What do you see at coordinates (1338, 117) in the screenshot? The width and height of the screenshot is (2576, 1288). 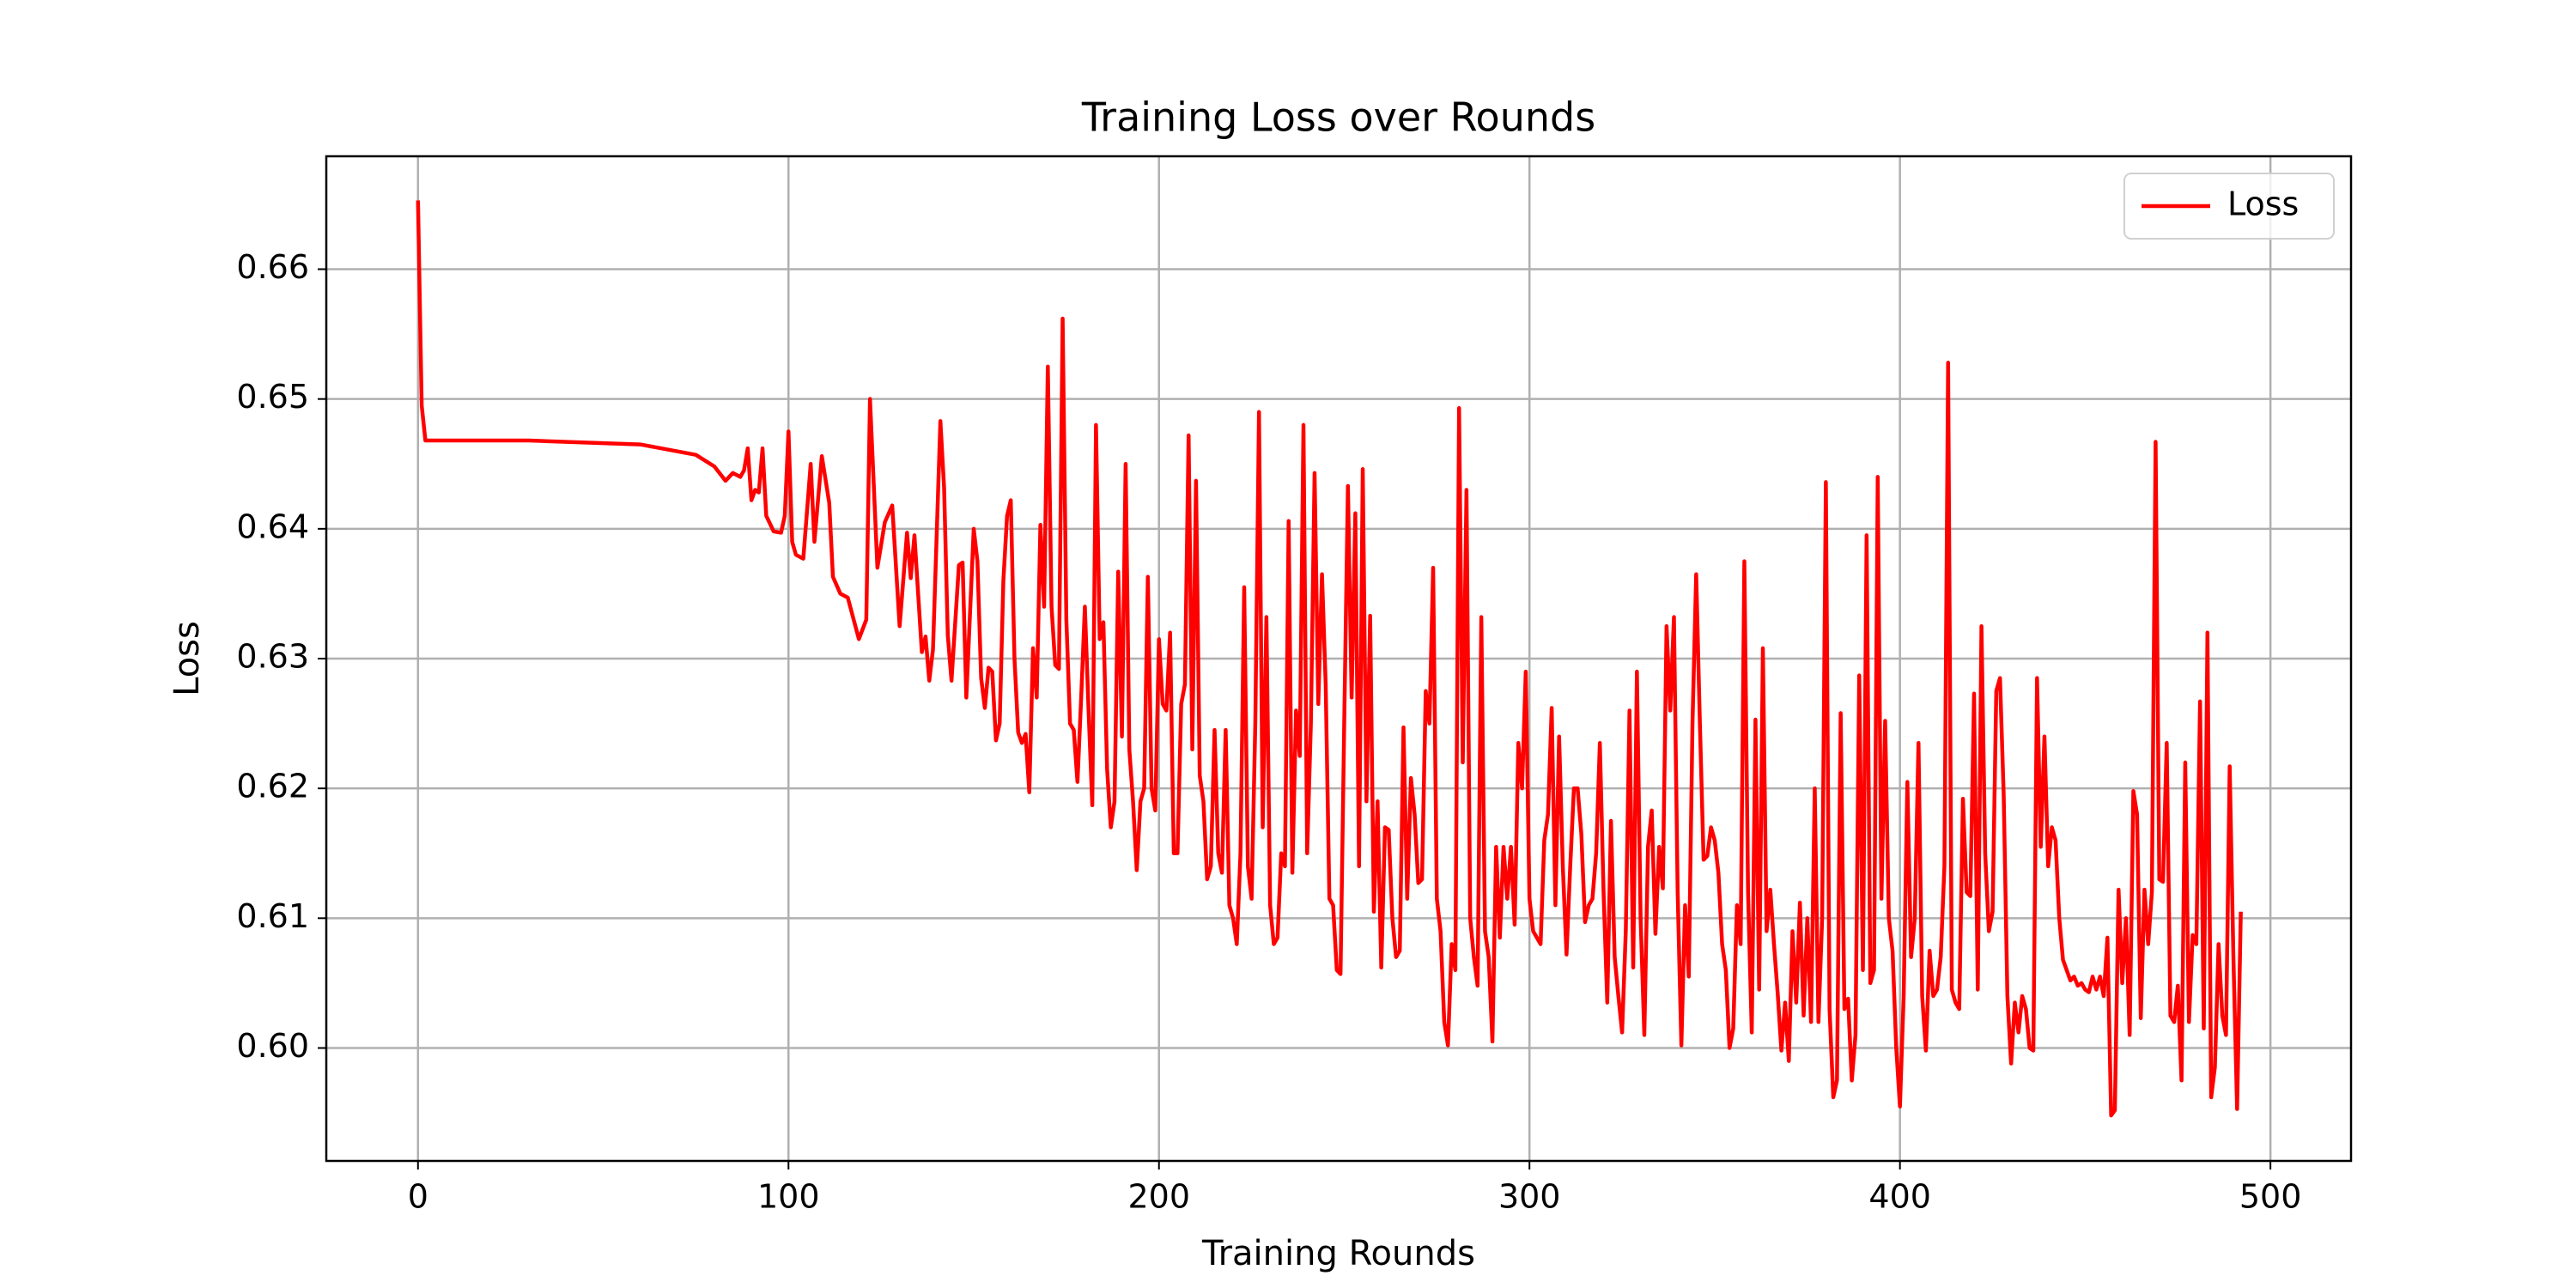 I see `chart-title: Training Loss over Rounds` at bounding box center [1338, 117].